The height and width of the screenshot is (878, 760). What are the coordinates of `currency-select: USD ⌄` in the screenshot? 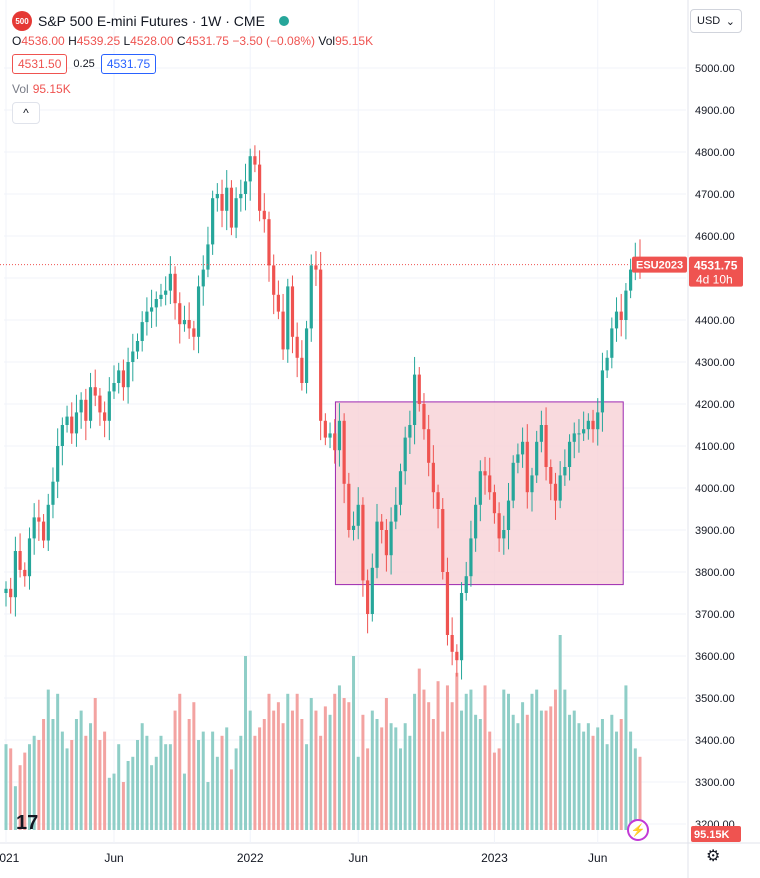 It's located at (716, 21).